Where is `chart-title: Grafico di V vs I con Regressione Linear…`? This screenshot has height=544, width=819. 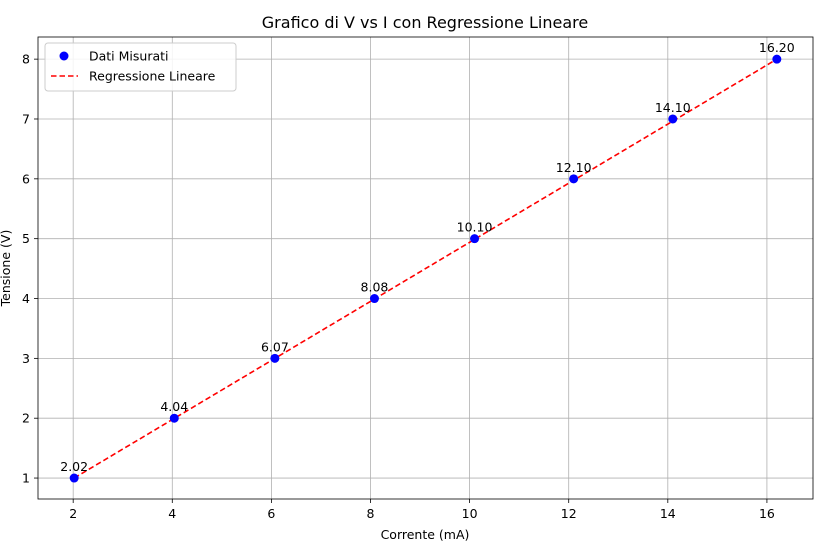
chart-title: Grafico di V vs I con Regressione Linear… is located at coordinates (425, 22).